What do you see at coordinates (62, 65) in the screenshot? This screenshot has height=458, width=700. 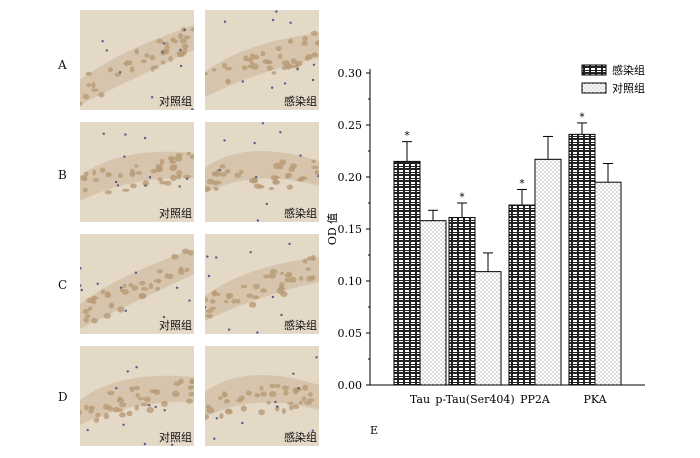 I see `row-label-a: A` at bounding box center [62, 65].